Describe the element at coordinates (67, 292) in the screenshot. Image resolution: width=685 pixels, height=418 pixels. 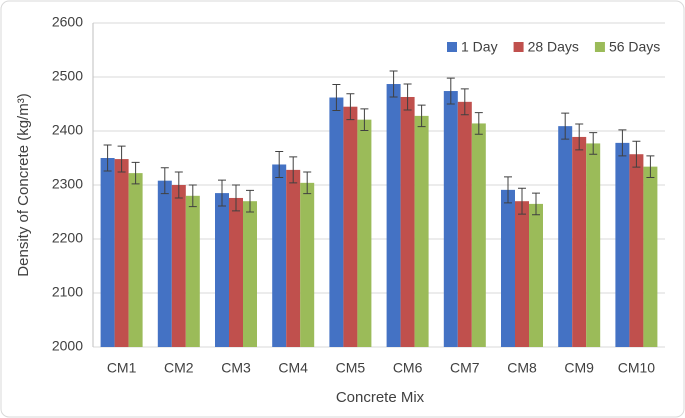
I see `y-tick-label: 2100` at that location.